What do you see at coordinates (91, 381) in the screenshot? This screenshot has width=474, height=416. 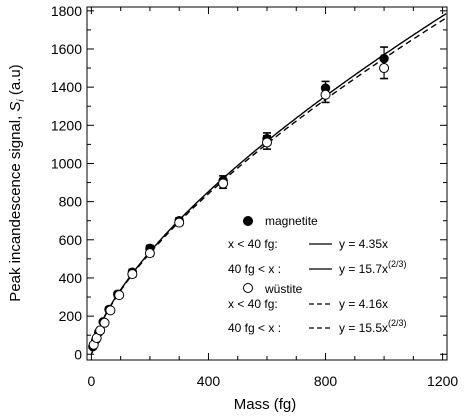 I see `x-tick-label: 0` at bounding box center [91, 381].